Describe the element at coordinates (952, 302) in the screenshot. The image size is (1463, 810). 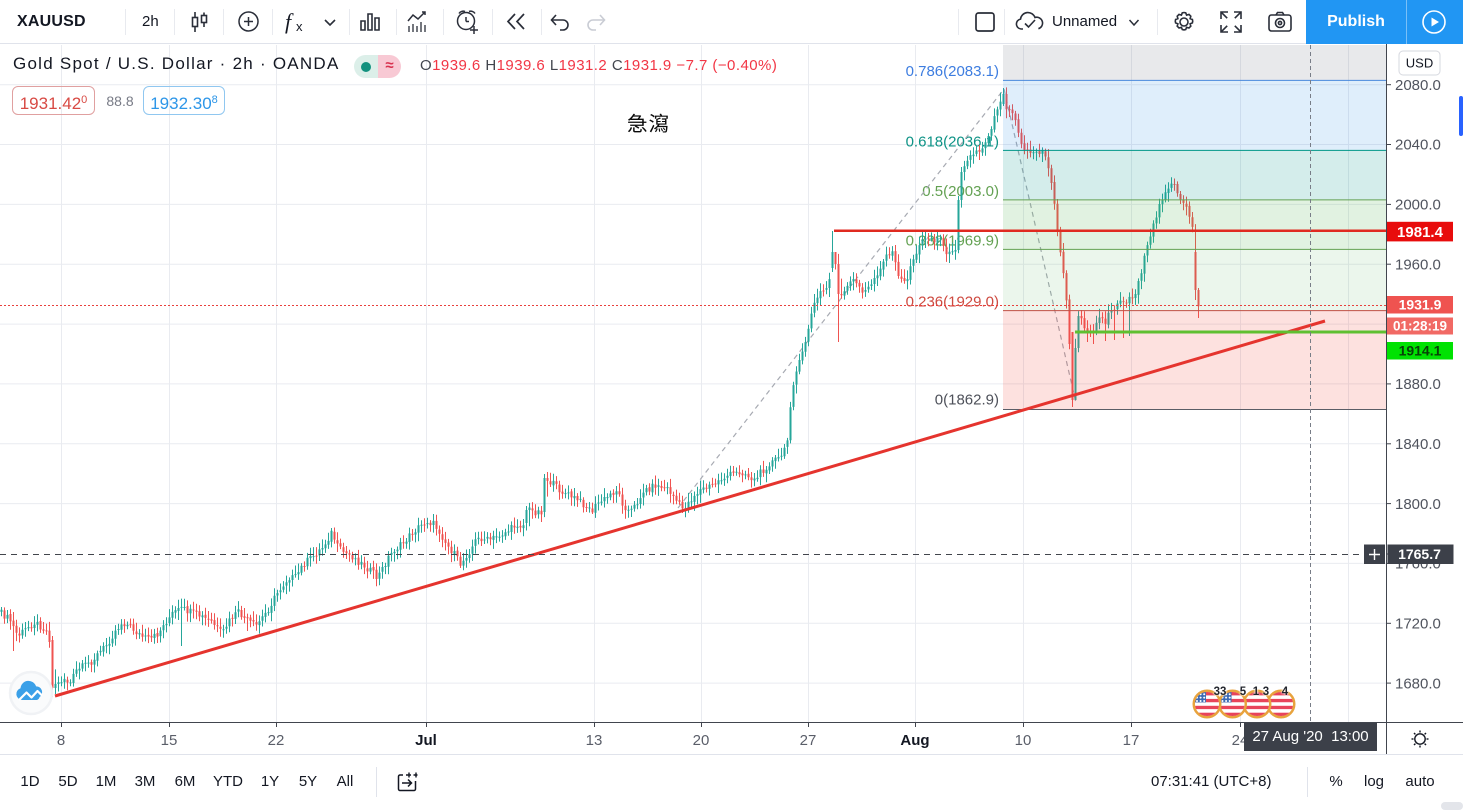
I see `svg-text: 0.236(1929.0)` at that location.